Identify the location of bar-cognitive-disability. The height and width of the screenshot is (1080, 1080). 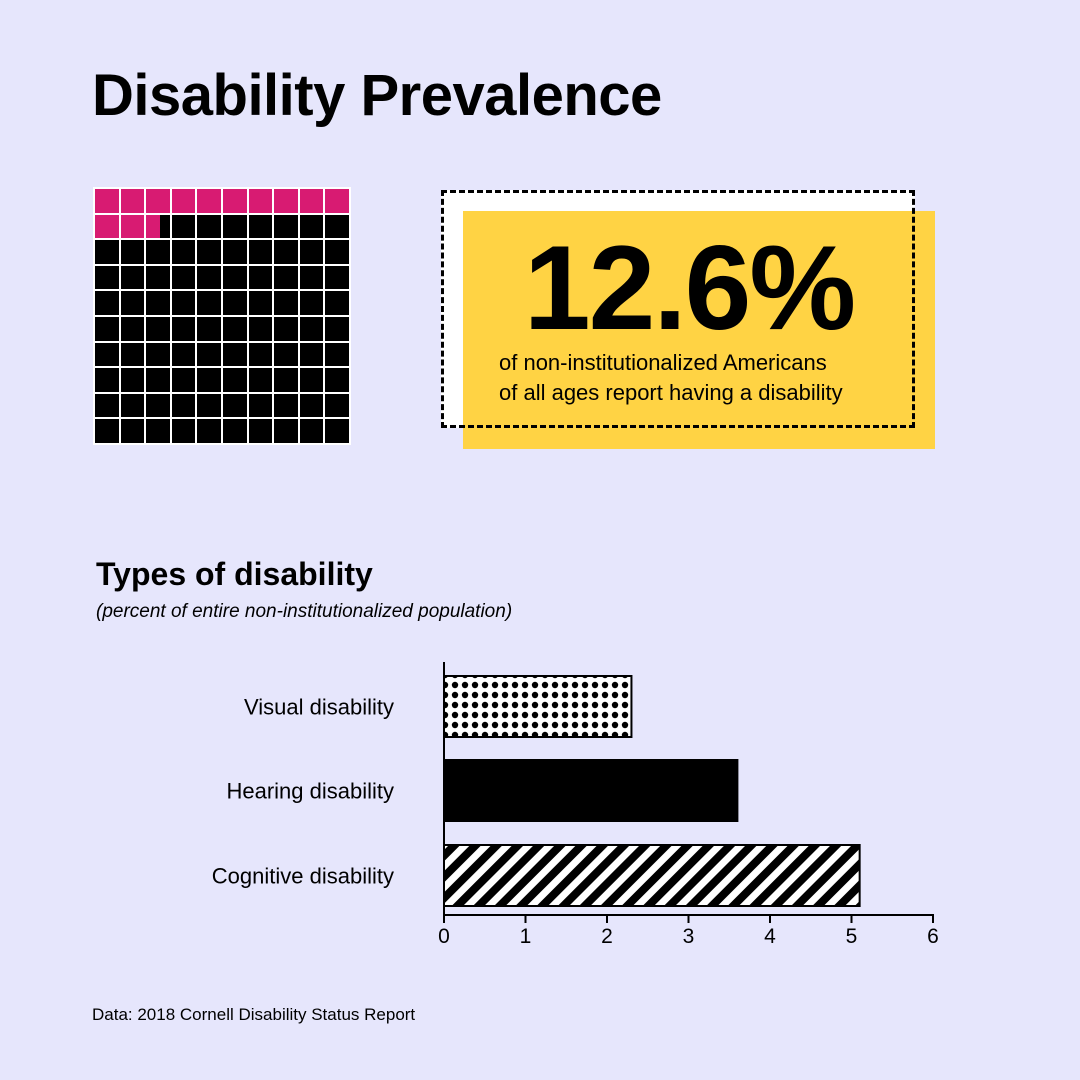
(652, 875).